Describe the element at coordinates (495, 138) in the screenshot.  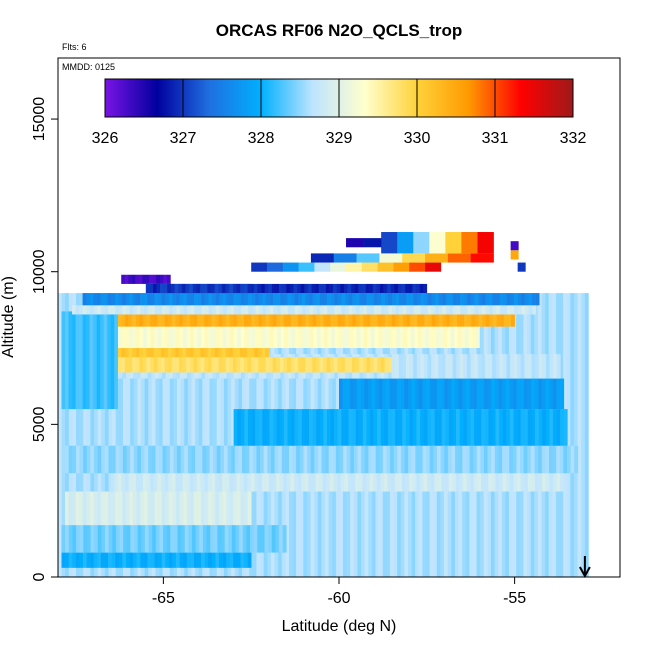
I see `colorbar-tick-label: 331` at that location.